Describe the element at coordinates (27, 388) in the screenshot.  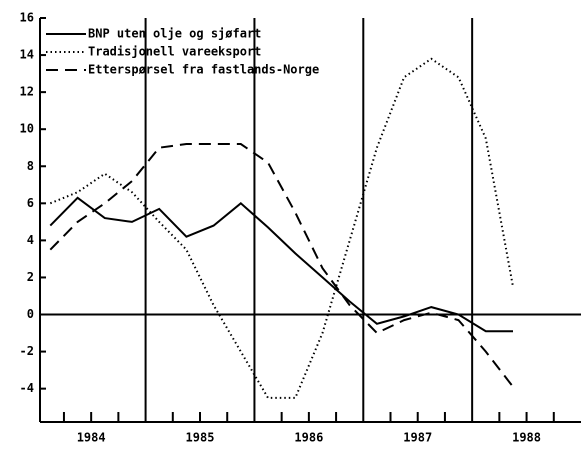
I see `y-tick-label: -4` at that location.